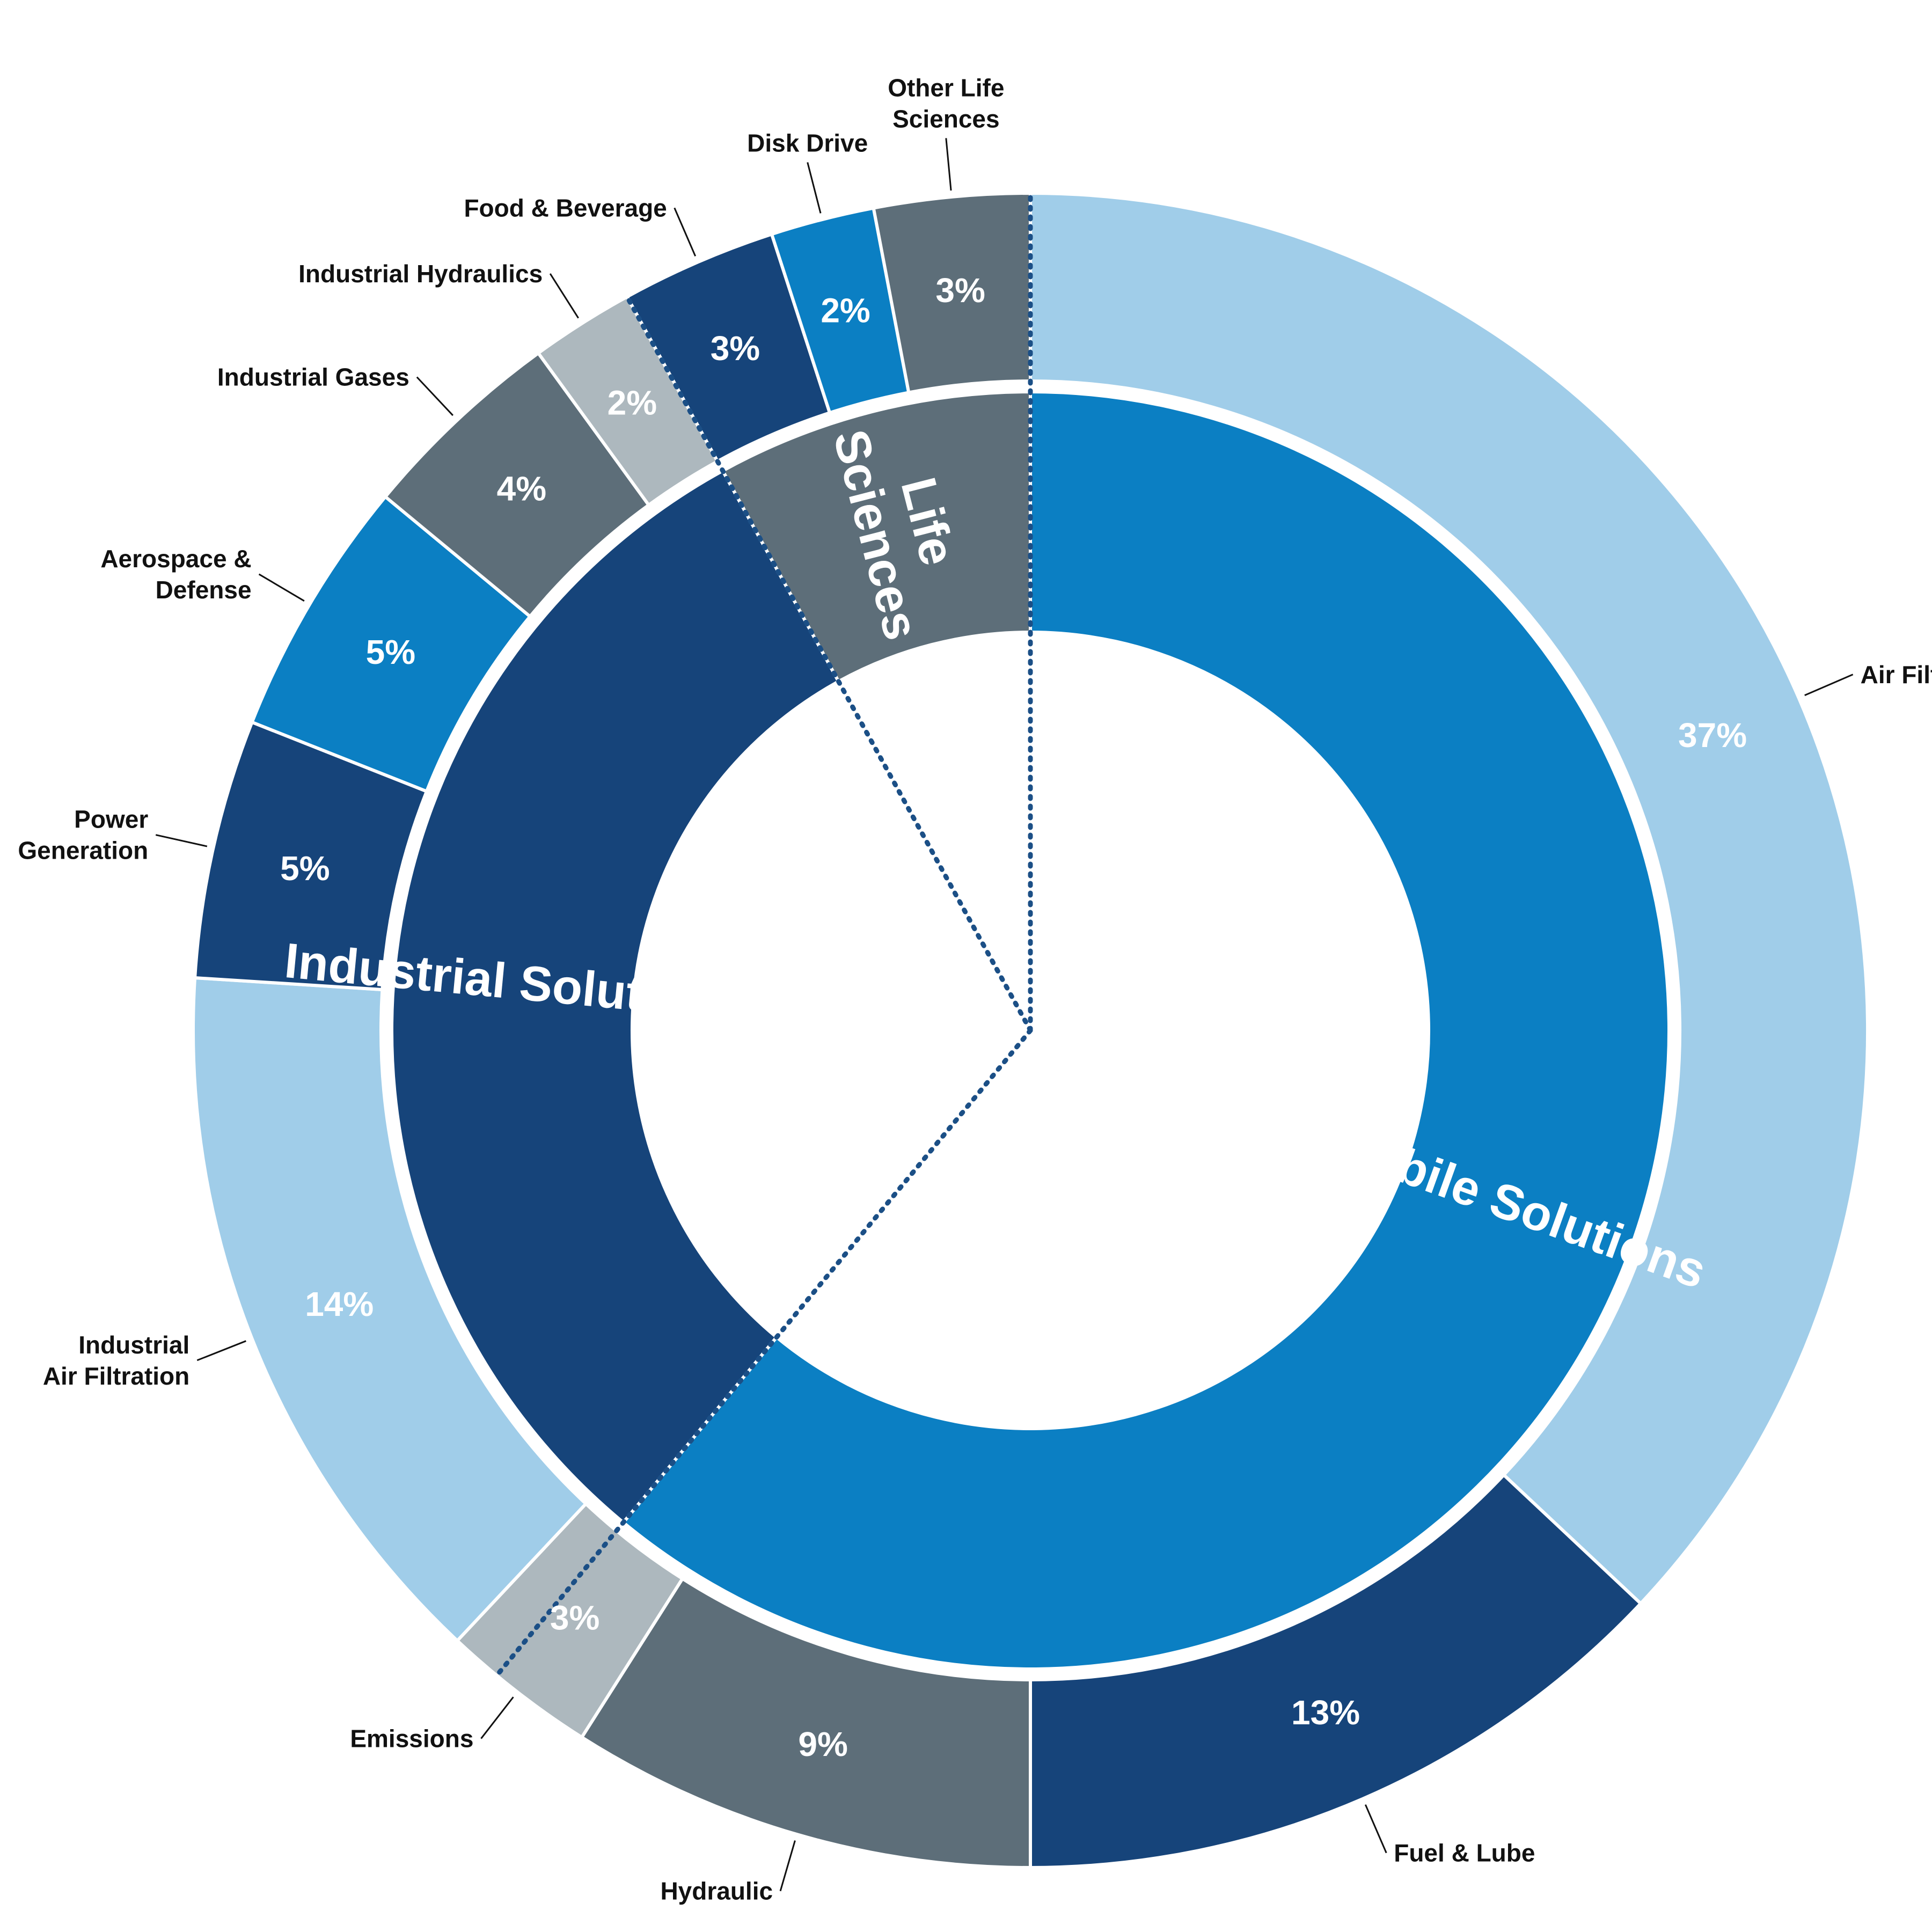 This screenshot has height=1932, width=1932. Describe the element at coordinates (807, 143) in the screenshot. I see `callout-disk-drive: Disk Drive` at that location.